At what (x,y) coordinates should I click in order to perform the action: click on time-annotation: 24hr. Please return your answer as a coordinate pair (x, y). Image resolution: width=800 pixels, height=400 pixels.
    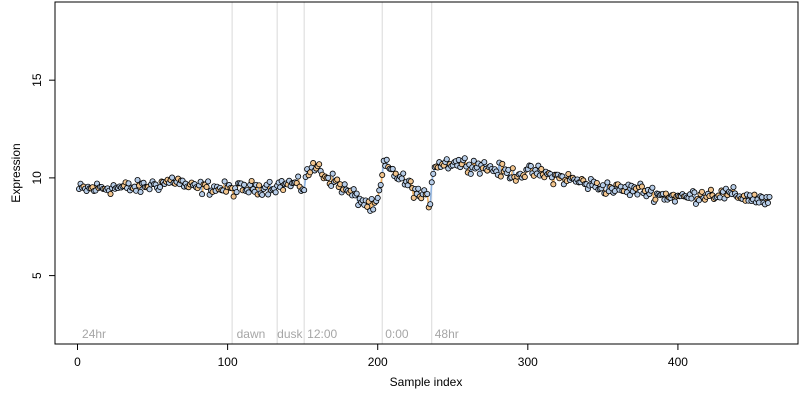
    Looking at the image, I should click on (94, 334).